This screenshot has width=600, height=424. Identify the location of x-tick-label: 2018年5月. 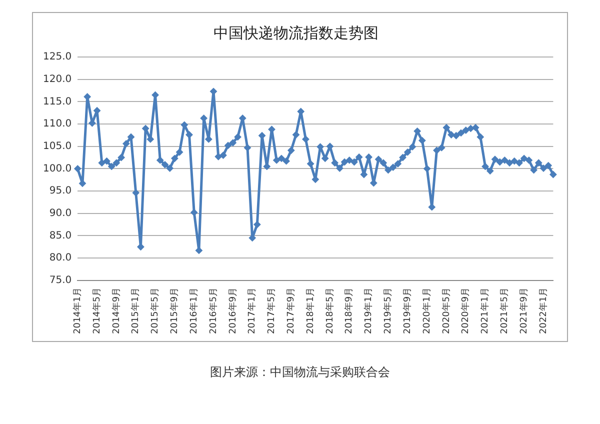
(330, 310).